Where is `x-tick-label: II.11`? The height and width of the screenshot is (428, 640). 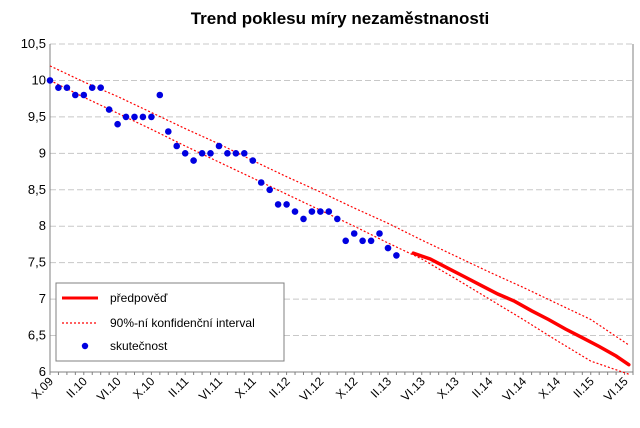 x-tick-label: II.11 is located at coordinates (179, 387).